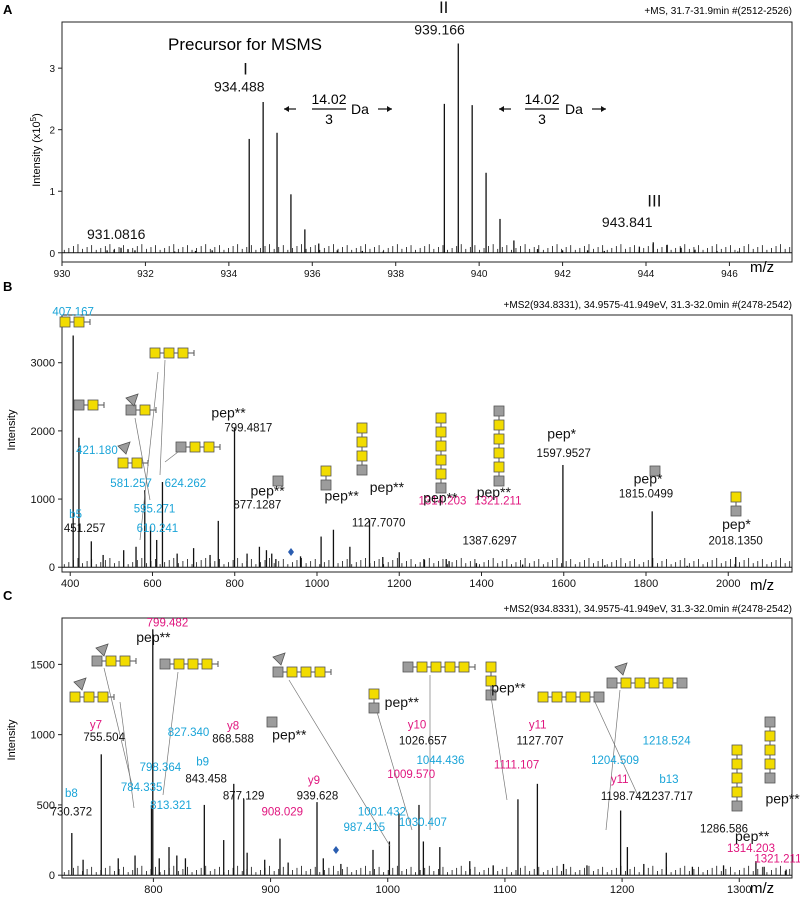 Image resolution: width=800 pixels, height=902 pixels. What do you see at coordinates (158, 529) in the screenshot?
I see `peak-label: 610.241` at bounding box center [158, 529].